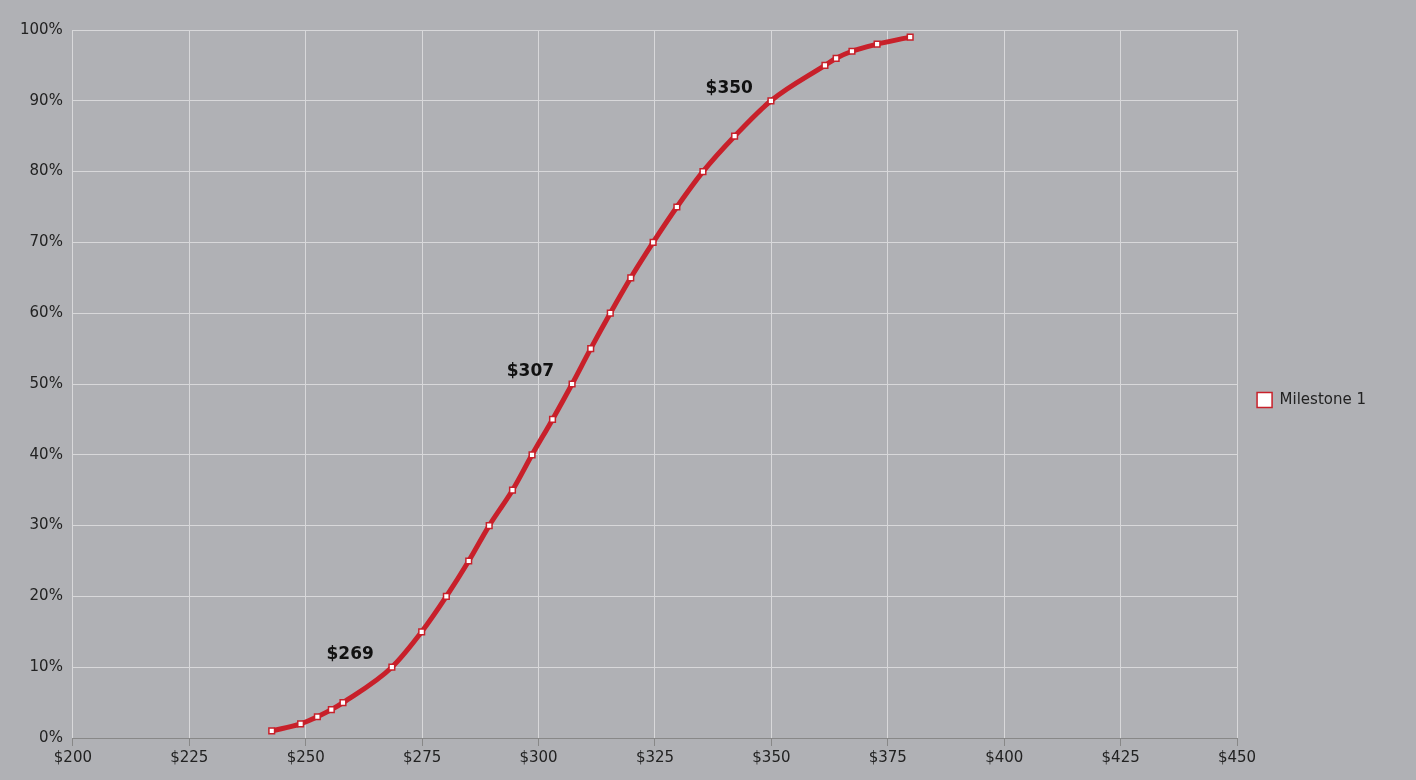  I want to click on x-tick-label: $400, so click(1004, 756).